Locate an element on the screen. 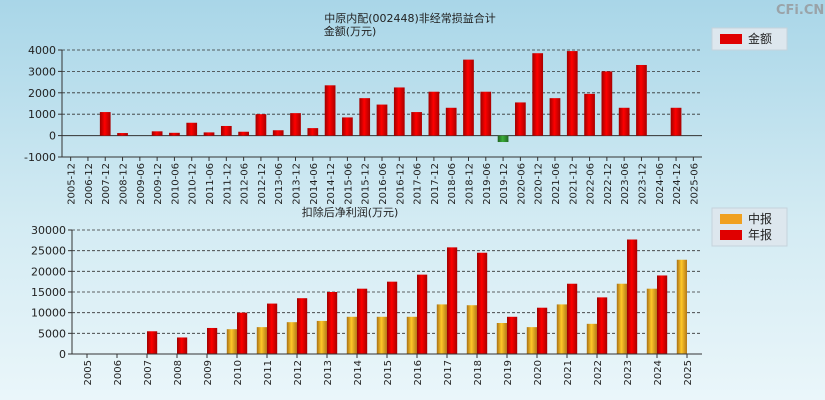  x-tick-label: 2020 is located at coordinates (538, 372).